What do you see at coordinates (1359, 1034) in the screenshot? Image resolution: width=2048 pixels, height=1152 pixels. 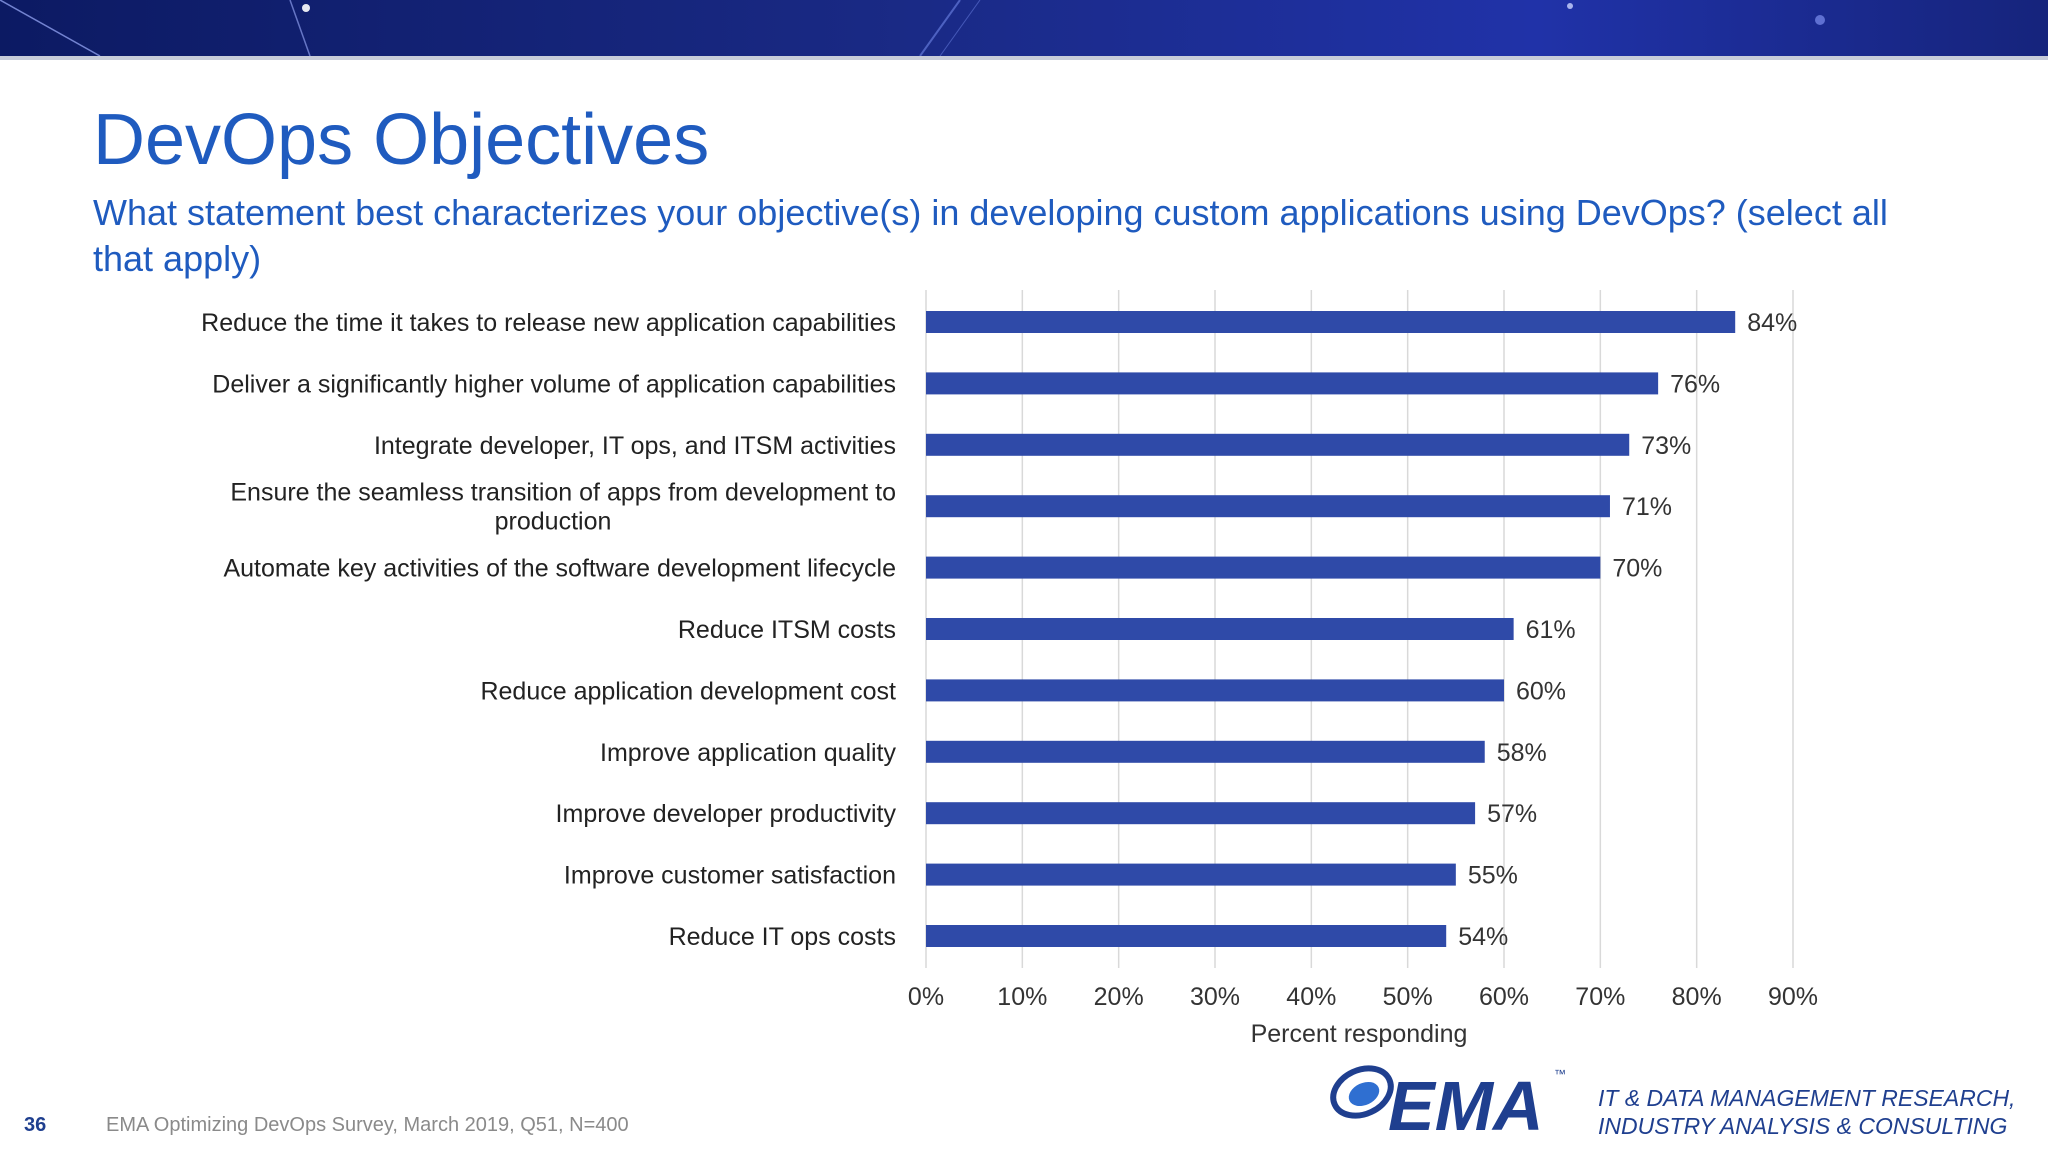 I see `x-axis-title: Percent responding` at bounding box center [1359, 1034].